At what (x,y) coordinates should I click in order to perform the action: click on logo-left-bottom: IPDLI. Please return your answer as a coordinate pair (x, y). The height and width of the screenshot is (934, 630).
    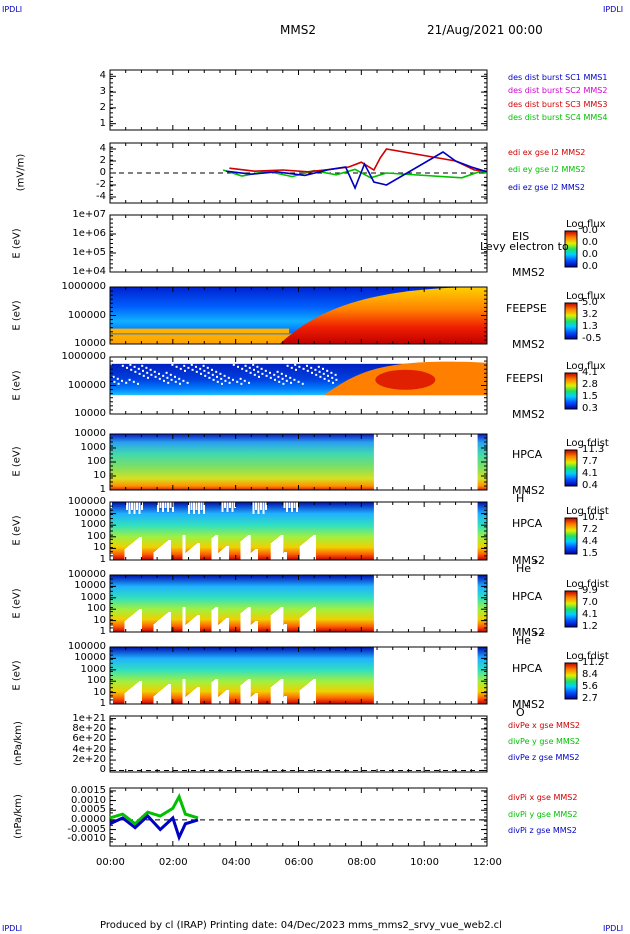
    Looking at the image, I should click on (12, 928).